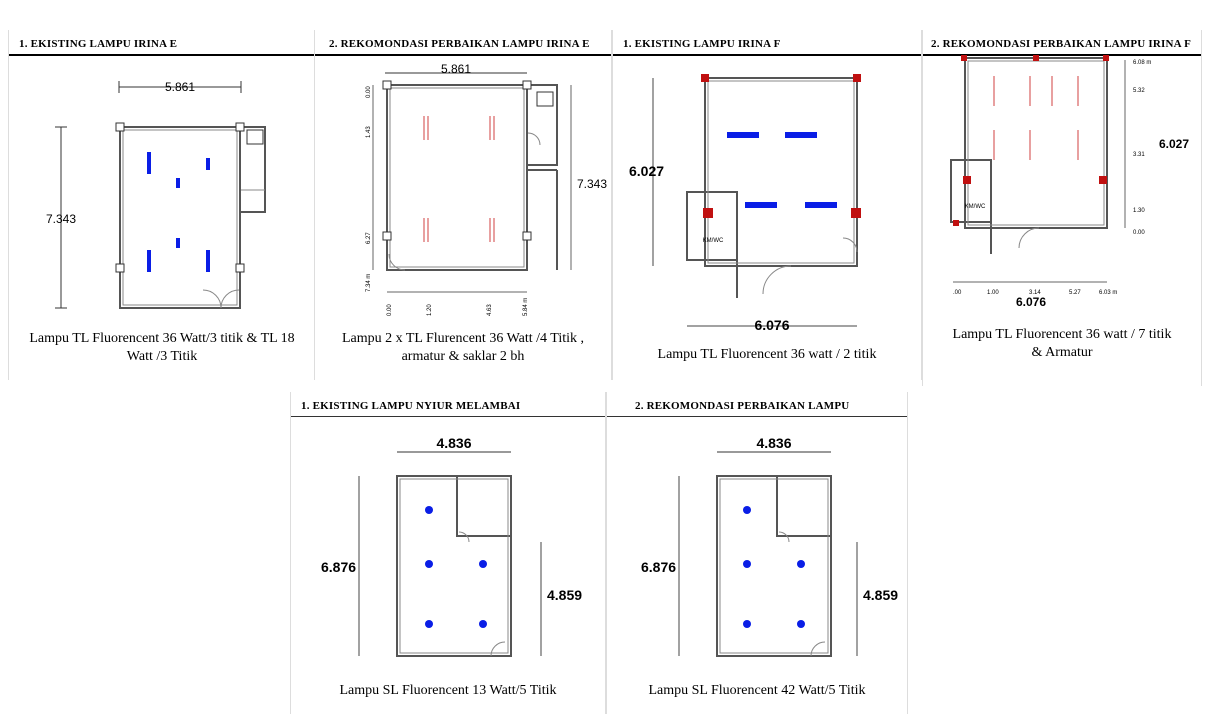 The height and width of the screenshot is (719, 1206). What do you see at coordinates (430, 310) in the screenshot?
I see `bottom-tick-1: 1.20` at bounding box center [430, 310].